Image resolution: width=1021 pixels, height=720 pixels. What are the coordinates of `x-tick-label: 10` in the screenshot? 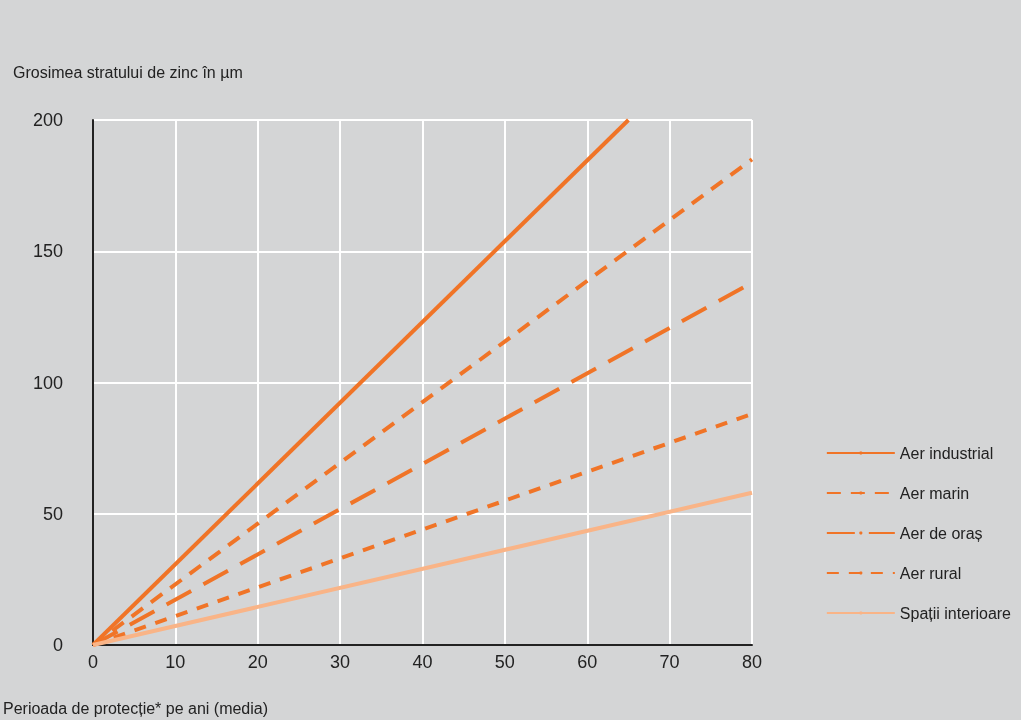 It's located at (175, 662).